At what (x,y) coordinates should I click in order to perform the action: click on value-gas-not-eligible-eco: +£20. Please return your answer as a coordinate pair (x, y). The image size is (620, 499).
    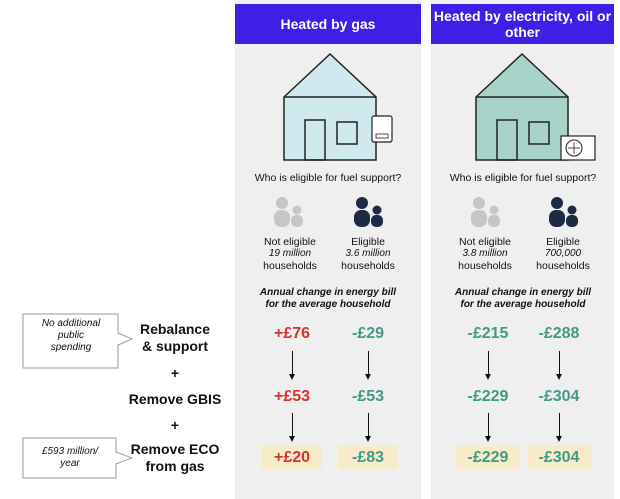
    Looking at the image, I should click on (292, 458).